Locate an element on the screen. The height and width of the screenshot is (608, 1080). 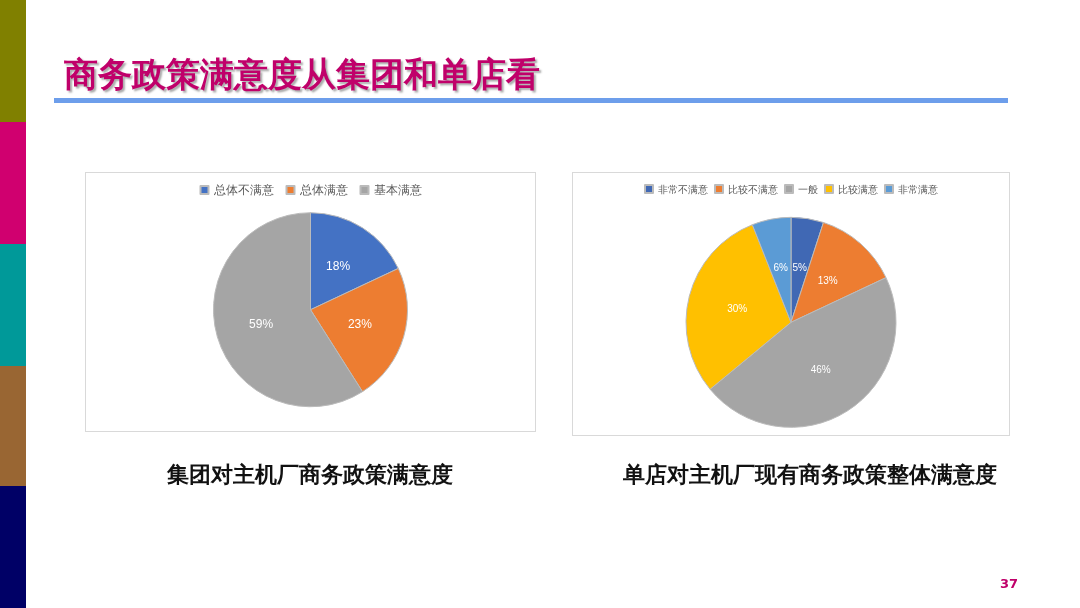
data-label: 30% is located at coordinates (737, 309).